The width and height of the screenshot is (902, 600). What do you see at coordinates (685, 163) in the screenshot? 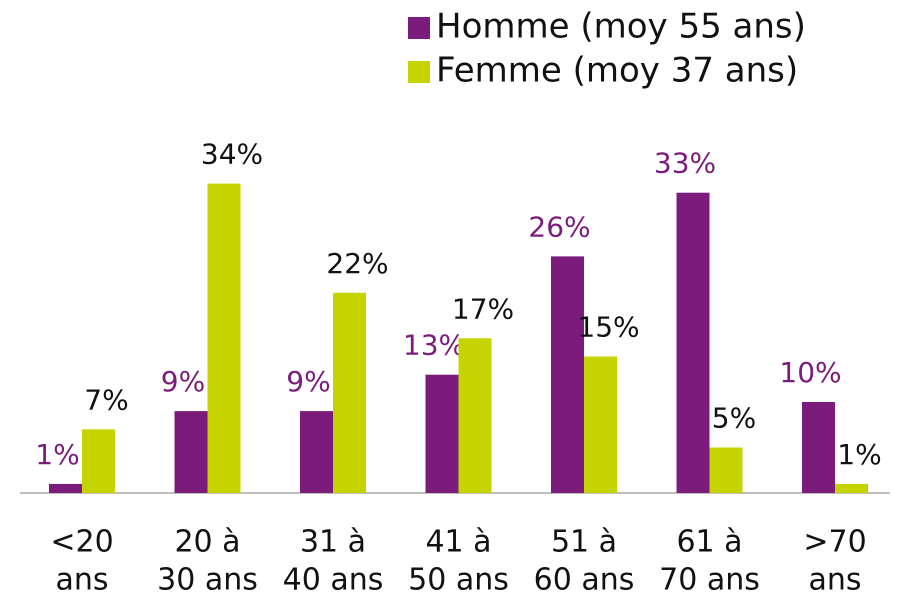
I see `data-label: 33%` at bounding box center [685, 163].